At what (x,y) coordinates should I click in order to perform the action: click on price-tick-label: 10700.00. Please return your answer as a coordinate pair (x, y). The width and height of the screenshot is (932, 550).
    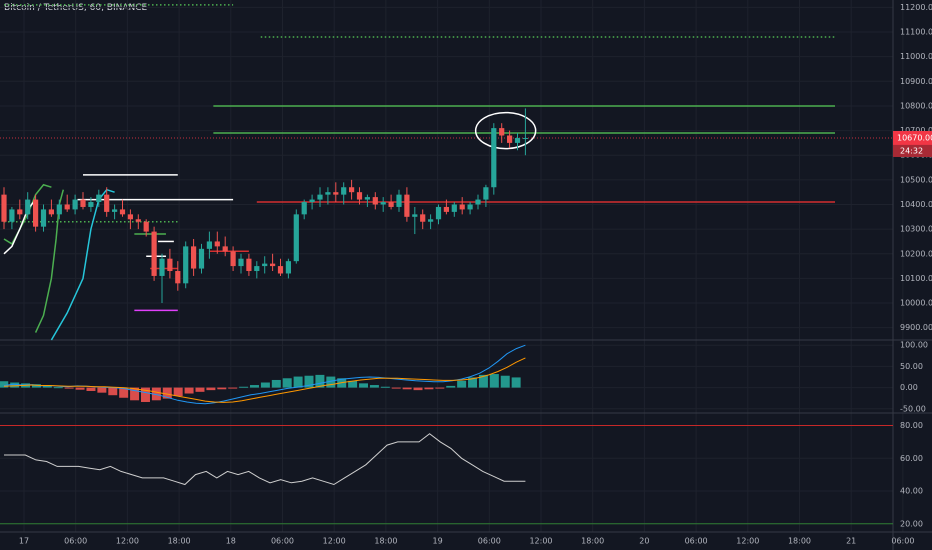
    Looking at the image, I should click on (916, 130).